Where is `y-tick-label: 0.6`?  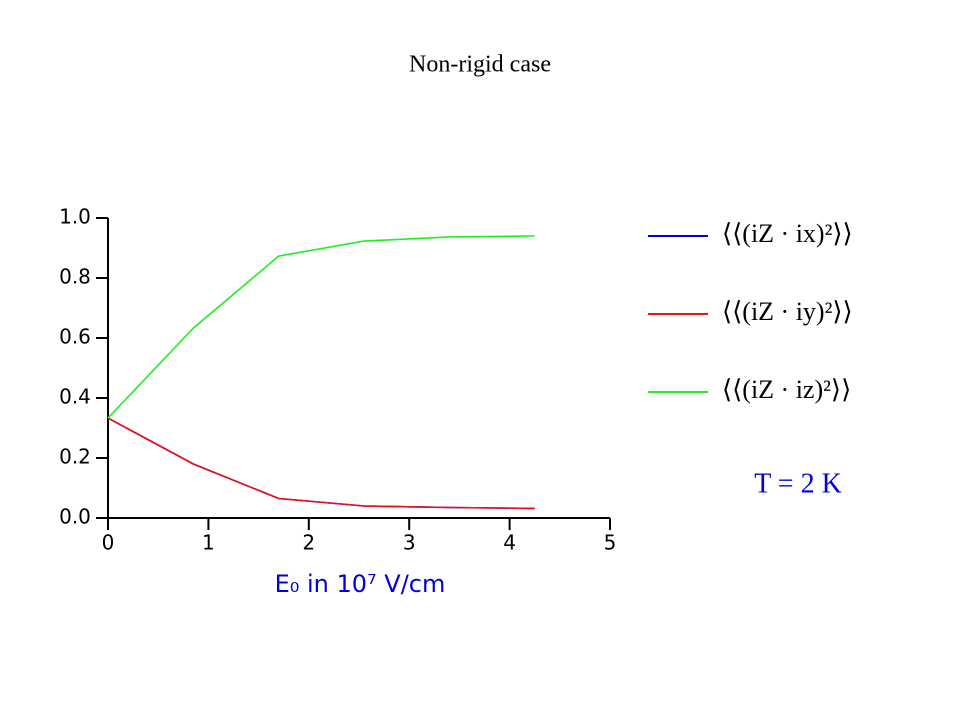
y-tick-label: 0.6 is located at coordinates (75, 337).